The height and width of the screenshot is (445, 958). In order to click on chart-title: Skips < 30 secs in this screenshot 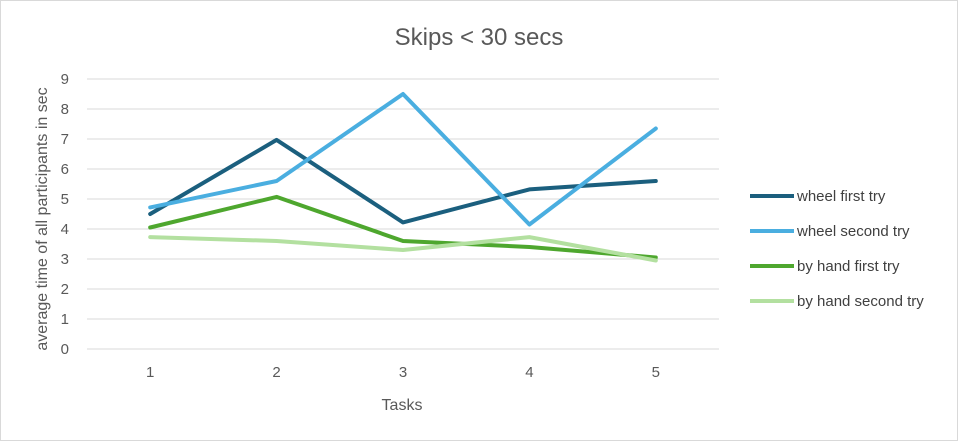, I will do `click(479, 37)`.